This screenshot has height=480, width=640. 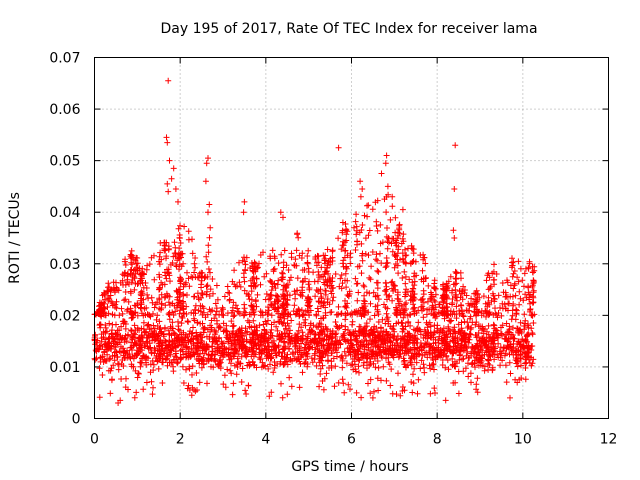 I want to click on x-tick-label: 8, so click(x=437, y=440).